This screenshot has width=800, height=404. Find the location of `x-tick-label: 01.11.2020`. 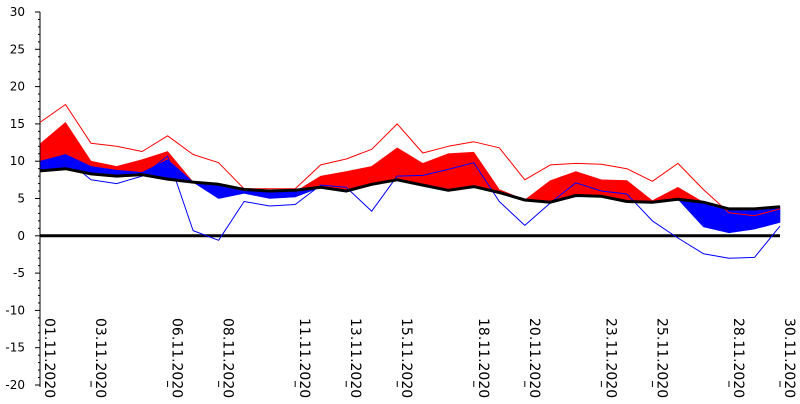

x-tick-label: 01.11.2020 is located at coordinates (49, 358).